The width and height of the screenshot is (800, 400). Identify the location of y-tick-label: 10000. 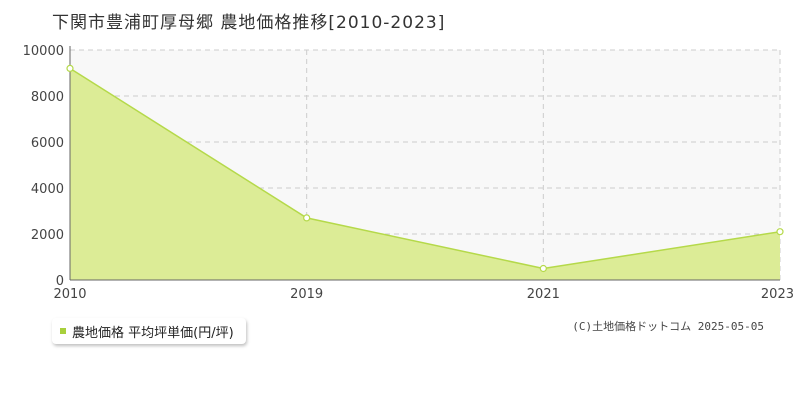
(43, 51).